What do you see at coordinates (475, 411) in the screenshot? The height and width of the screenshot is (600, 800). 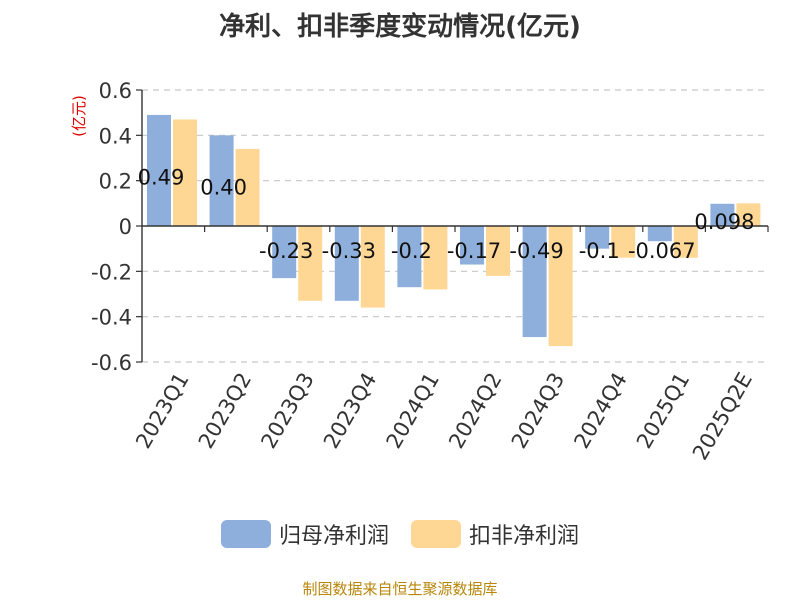 I see `x-tick-label: 2024Q2` at bounding box center [475, 411].